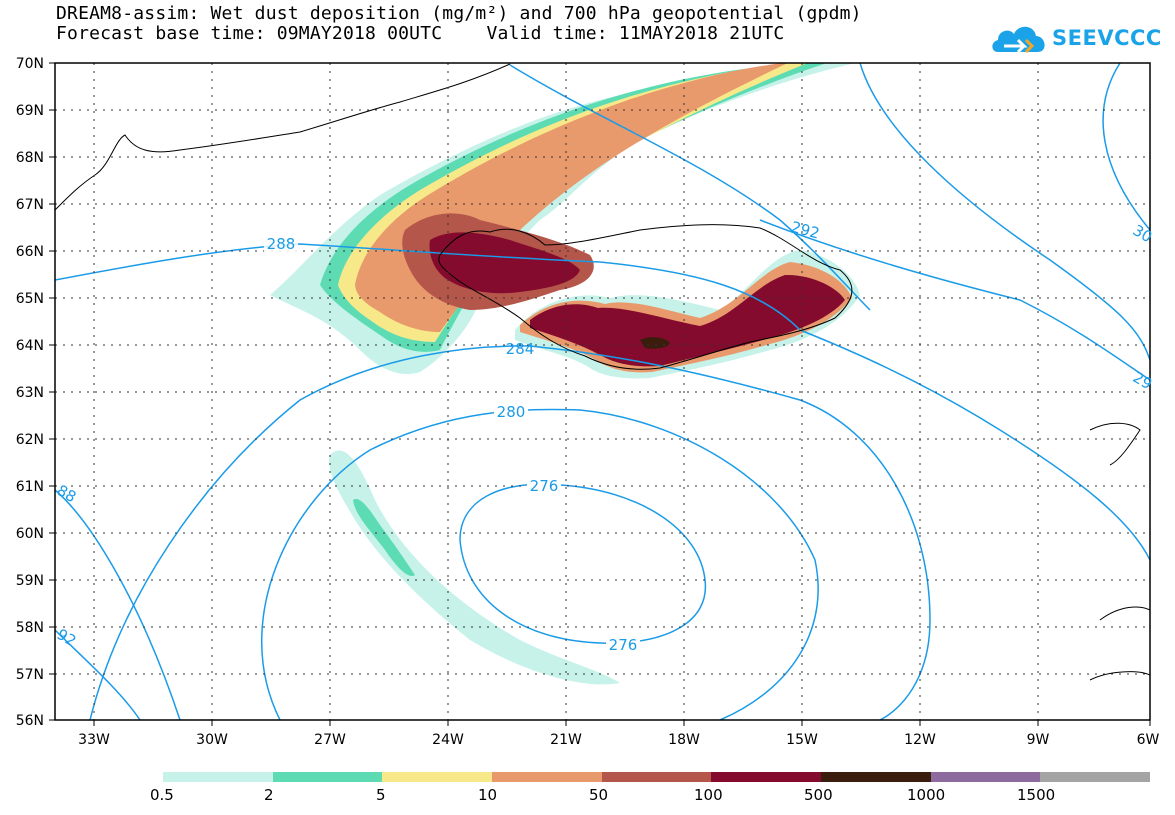 Image resolution: width=1175 pixels, height=815 pixels. What do you see at coordinates (1107, 38) in the screenshot?
I see `logo-text: SEEVCCC` at bounding box center [1107, 38].